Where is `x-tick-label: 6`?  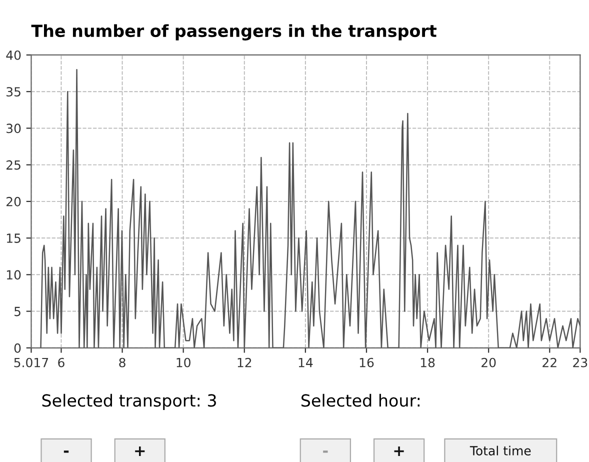
x-tick-label: 6 is located at coordinates (61, 363).